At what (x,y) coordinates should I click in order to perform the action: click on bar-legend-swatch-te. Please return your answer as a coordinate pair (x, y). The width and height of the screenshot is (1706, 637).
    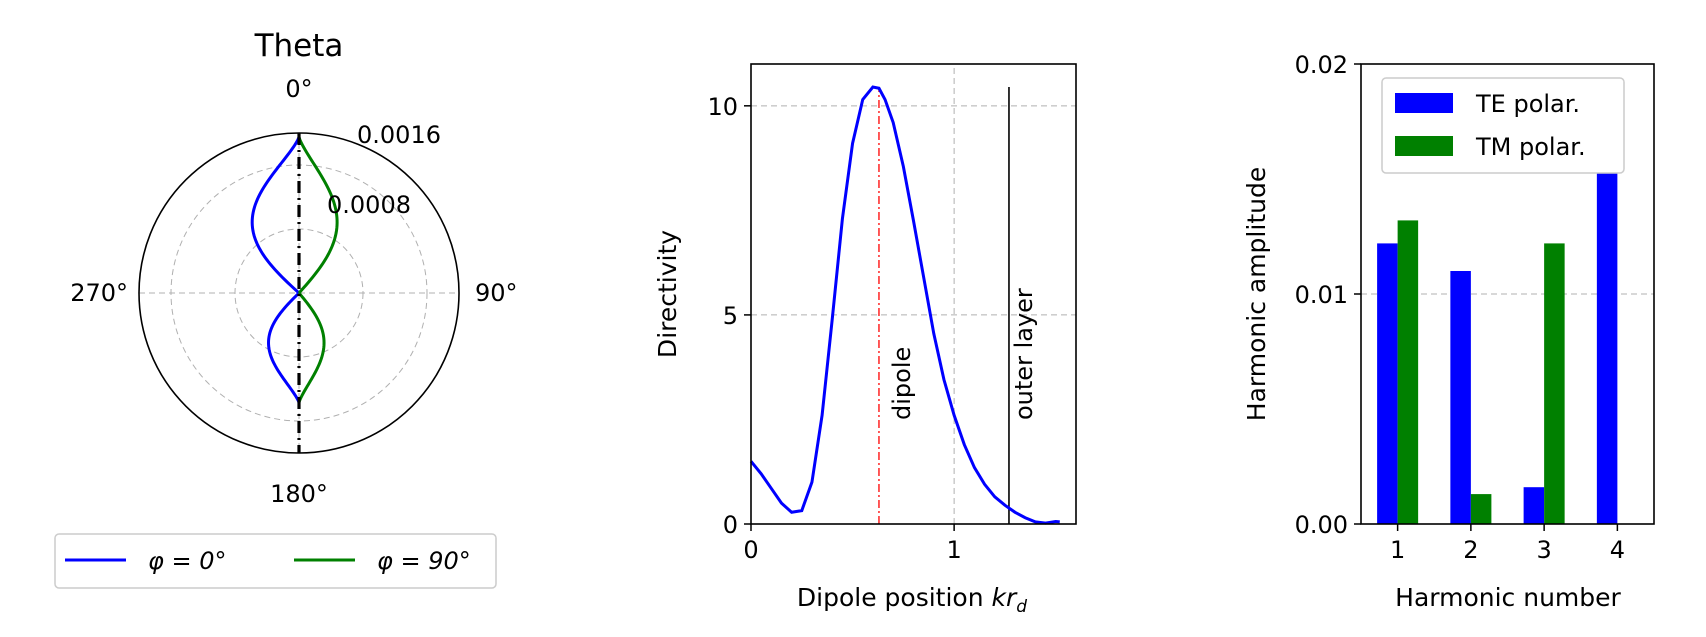
    Looking at the image, I should click on (1424, 103).